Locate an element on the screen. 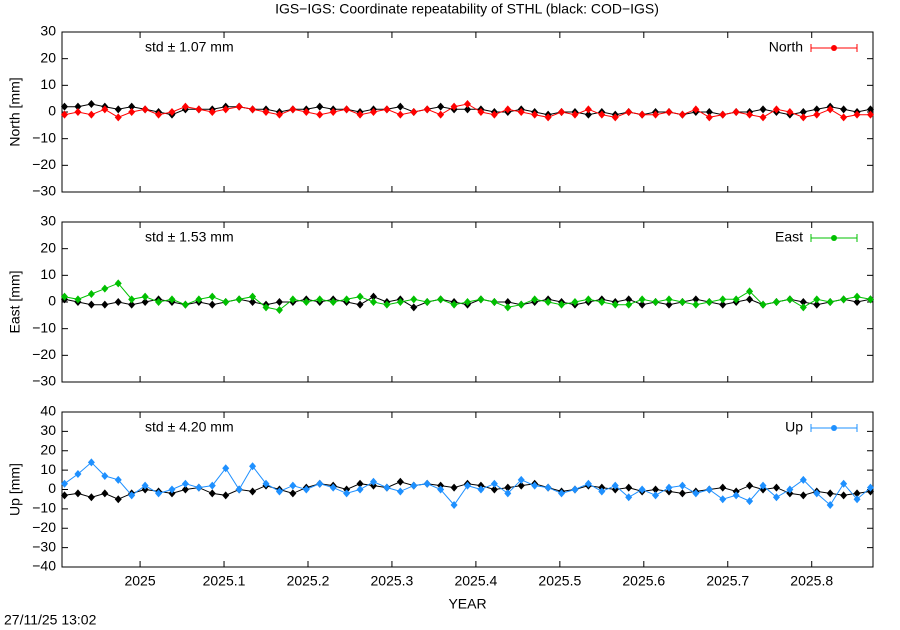  x-tick-label: 2025.4 is located at coordinates (475, 581).